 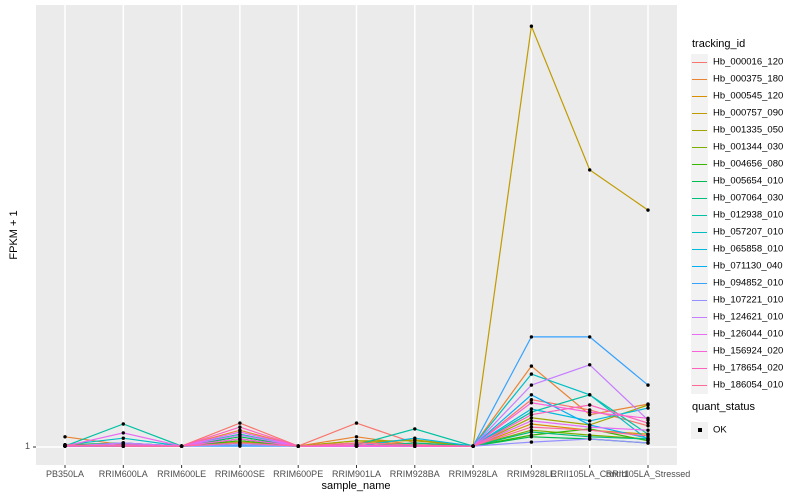 I want to click on legend-item-label: Hb_071130_040, so click(x=748, y=266).